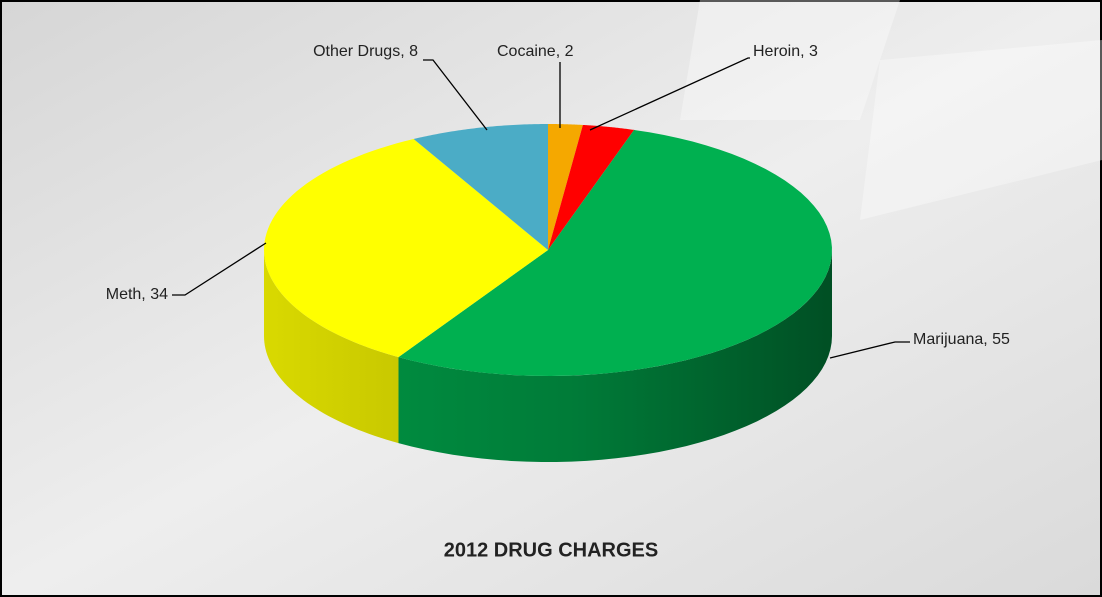 The image size is (1102, 597). Describe the element at coordinates (785, 51) in the screenshot. I see `data-label: Heroin, 3` at that location.